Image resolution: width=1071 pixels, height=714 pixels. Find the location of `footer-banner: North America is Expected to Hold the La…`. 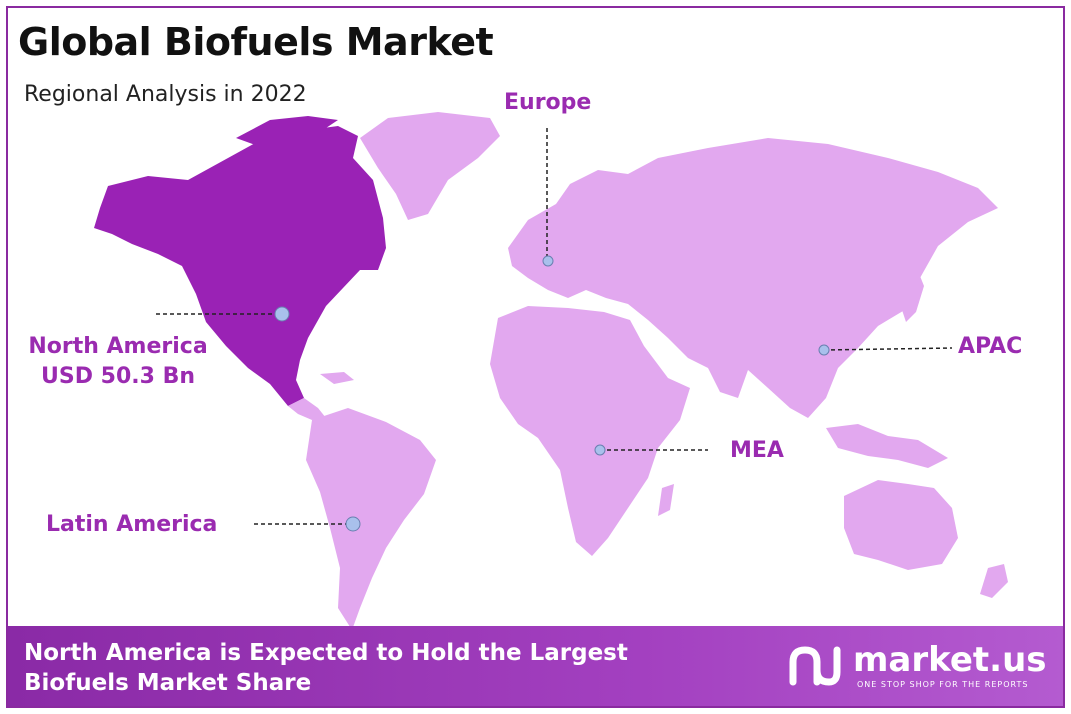

footer-banner: North America is Expected to Hold the La… is located at coordinates (535, 666).